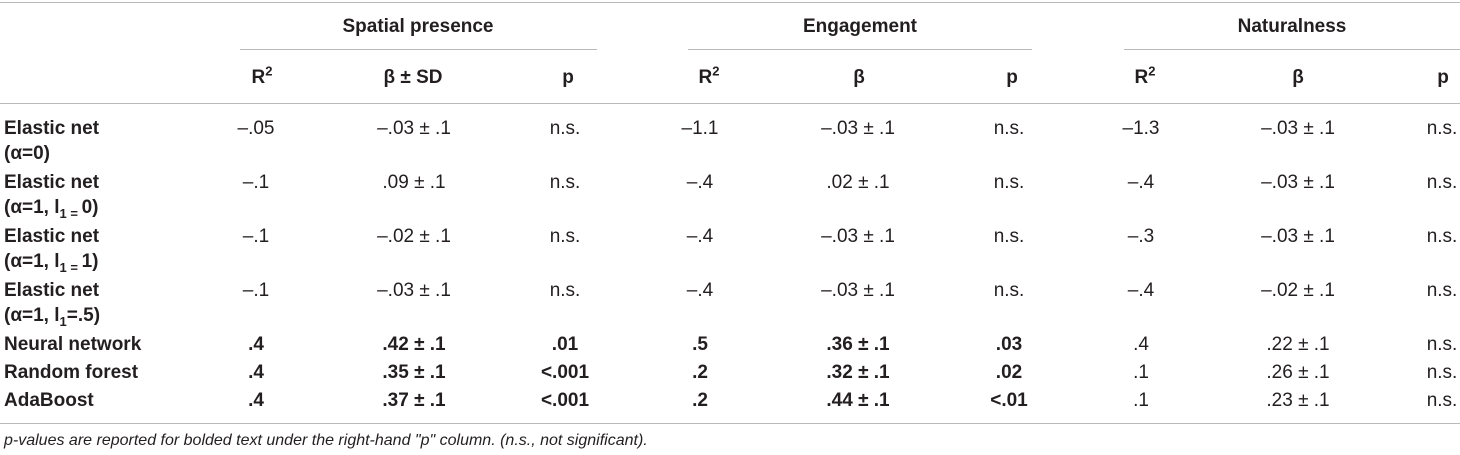  I want to click on subheader-engagement-r2: R2, so click(709, 75).